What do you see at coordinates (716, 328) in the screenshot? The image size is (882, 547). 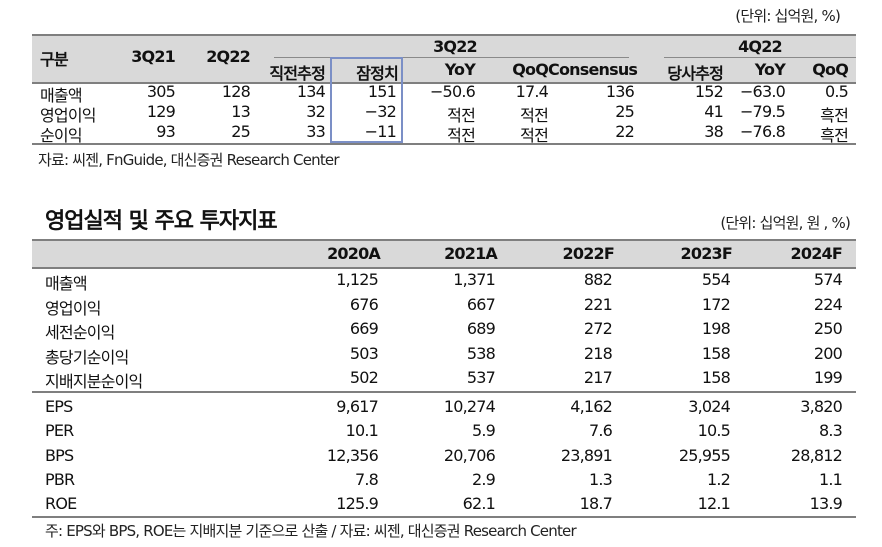 I see `cell-2023f: 198` at bounding box center [716, 328].